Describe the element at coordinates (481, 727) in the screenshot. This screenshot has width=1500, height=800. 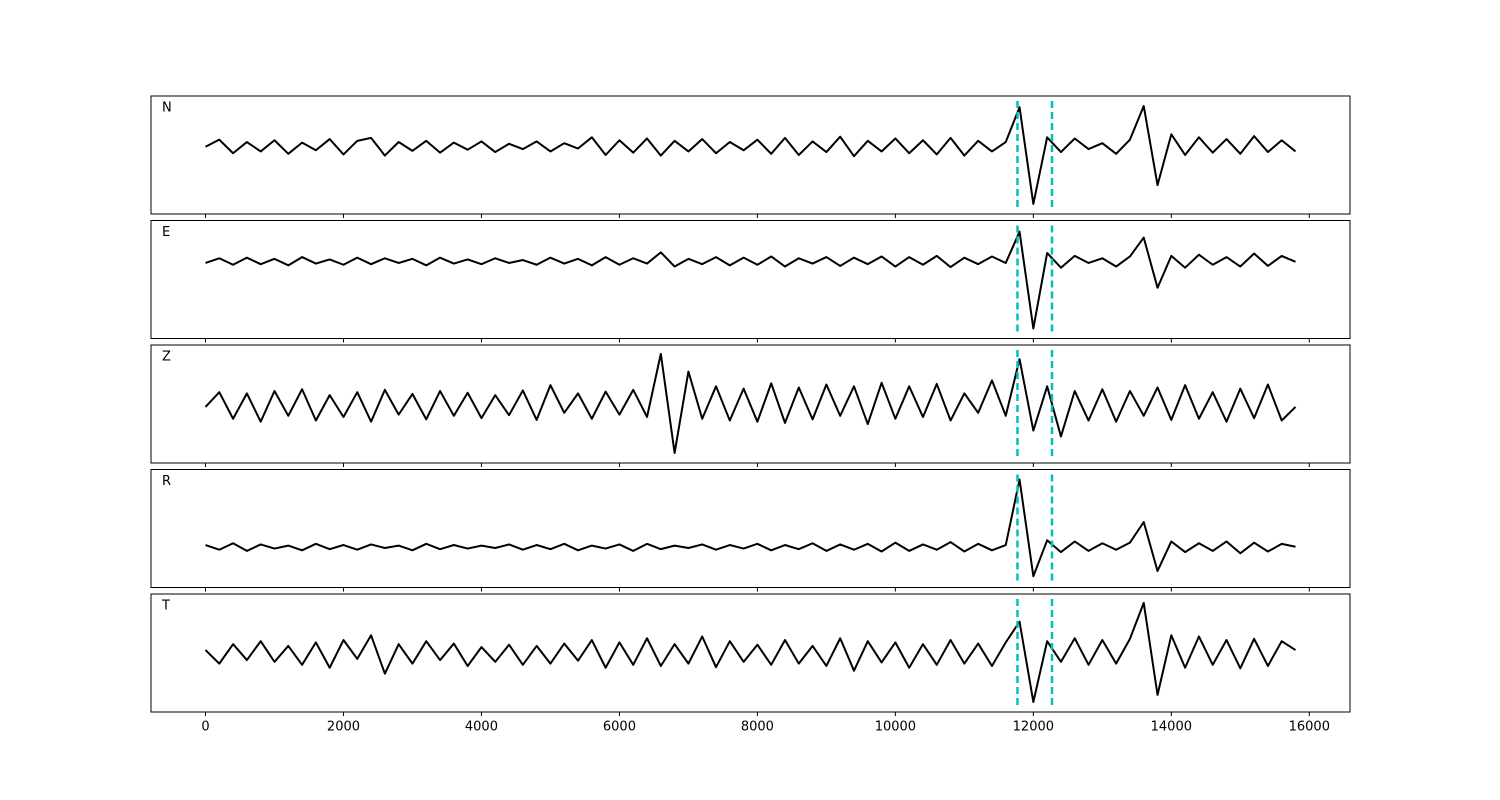
I see `x-tick-label: 4000` at that location.